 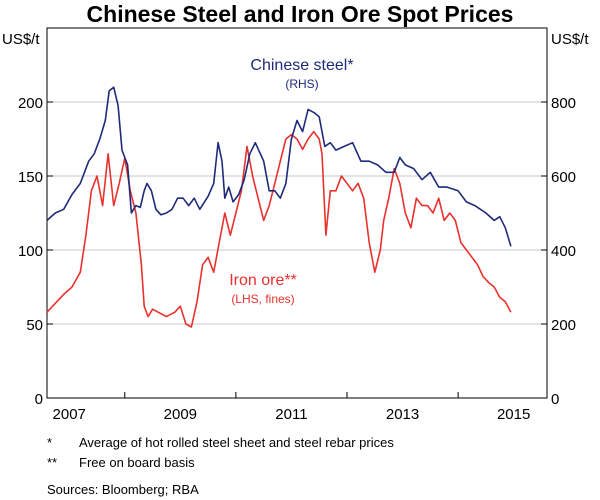 What do you see at coordinates (555, 399) in the screenshot?
I see `right-tick-label: 0` at bounding box center [555, 399].